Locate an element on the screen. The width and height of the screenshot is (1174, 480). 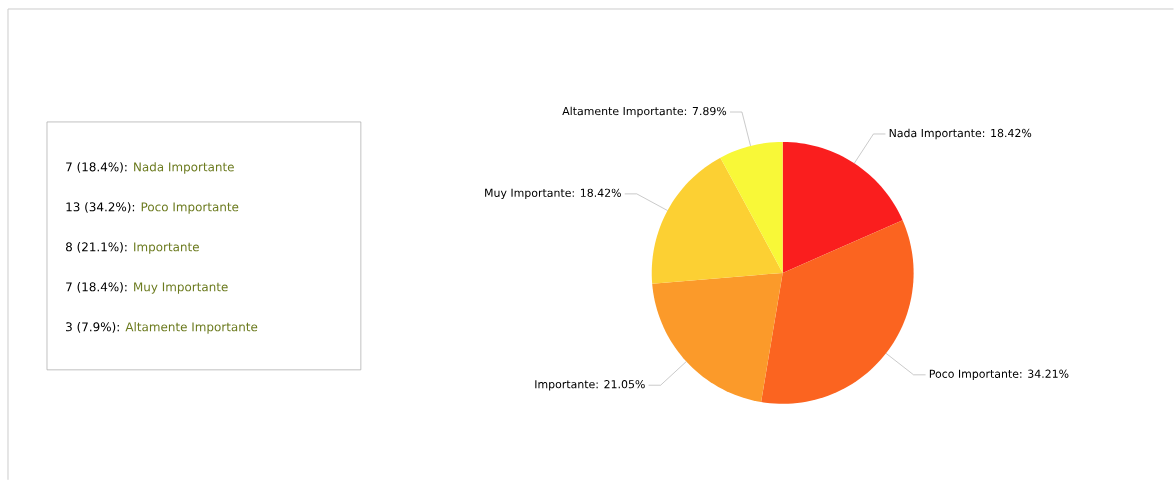
slice-label: Muy Importante is located at coordinates (528, 193).